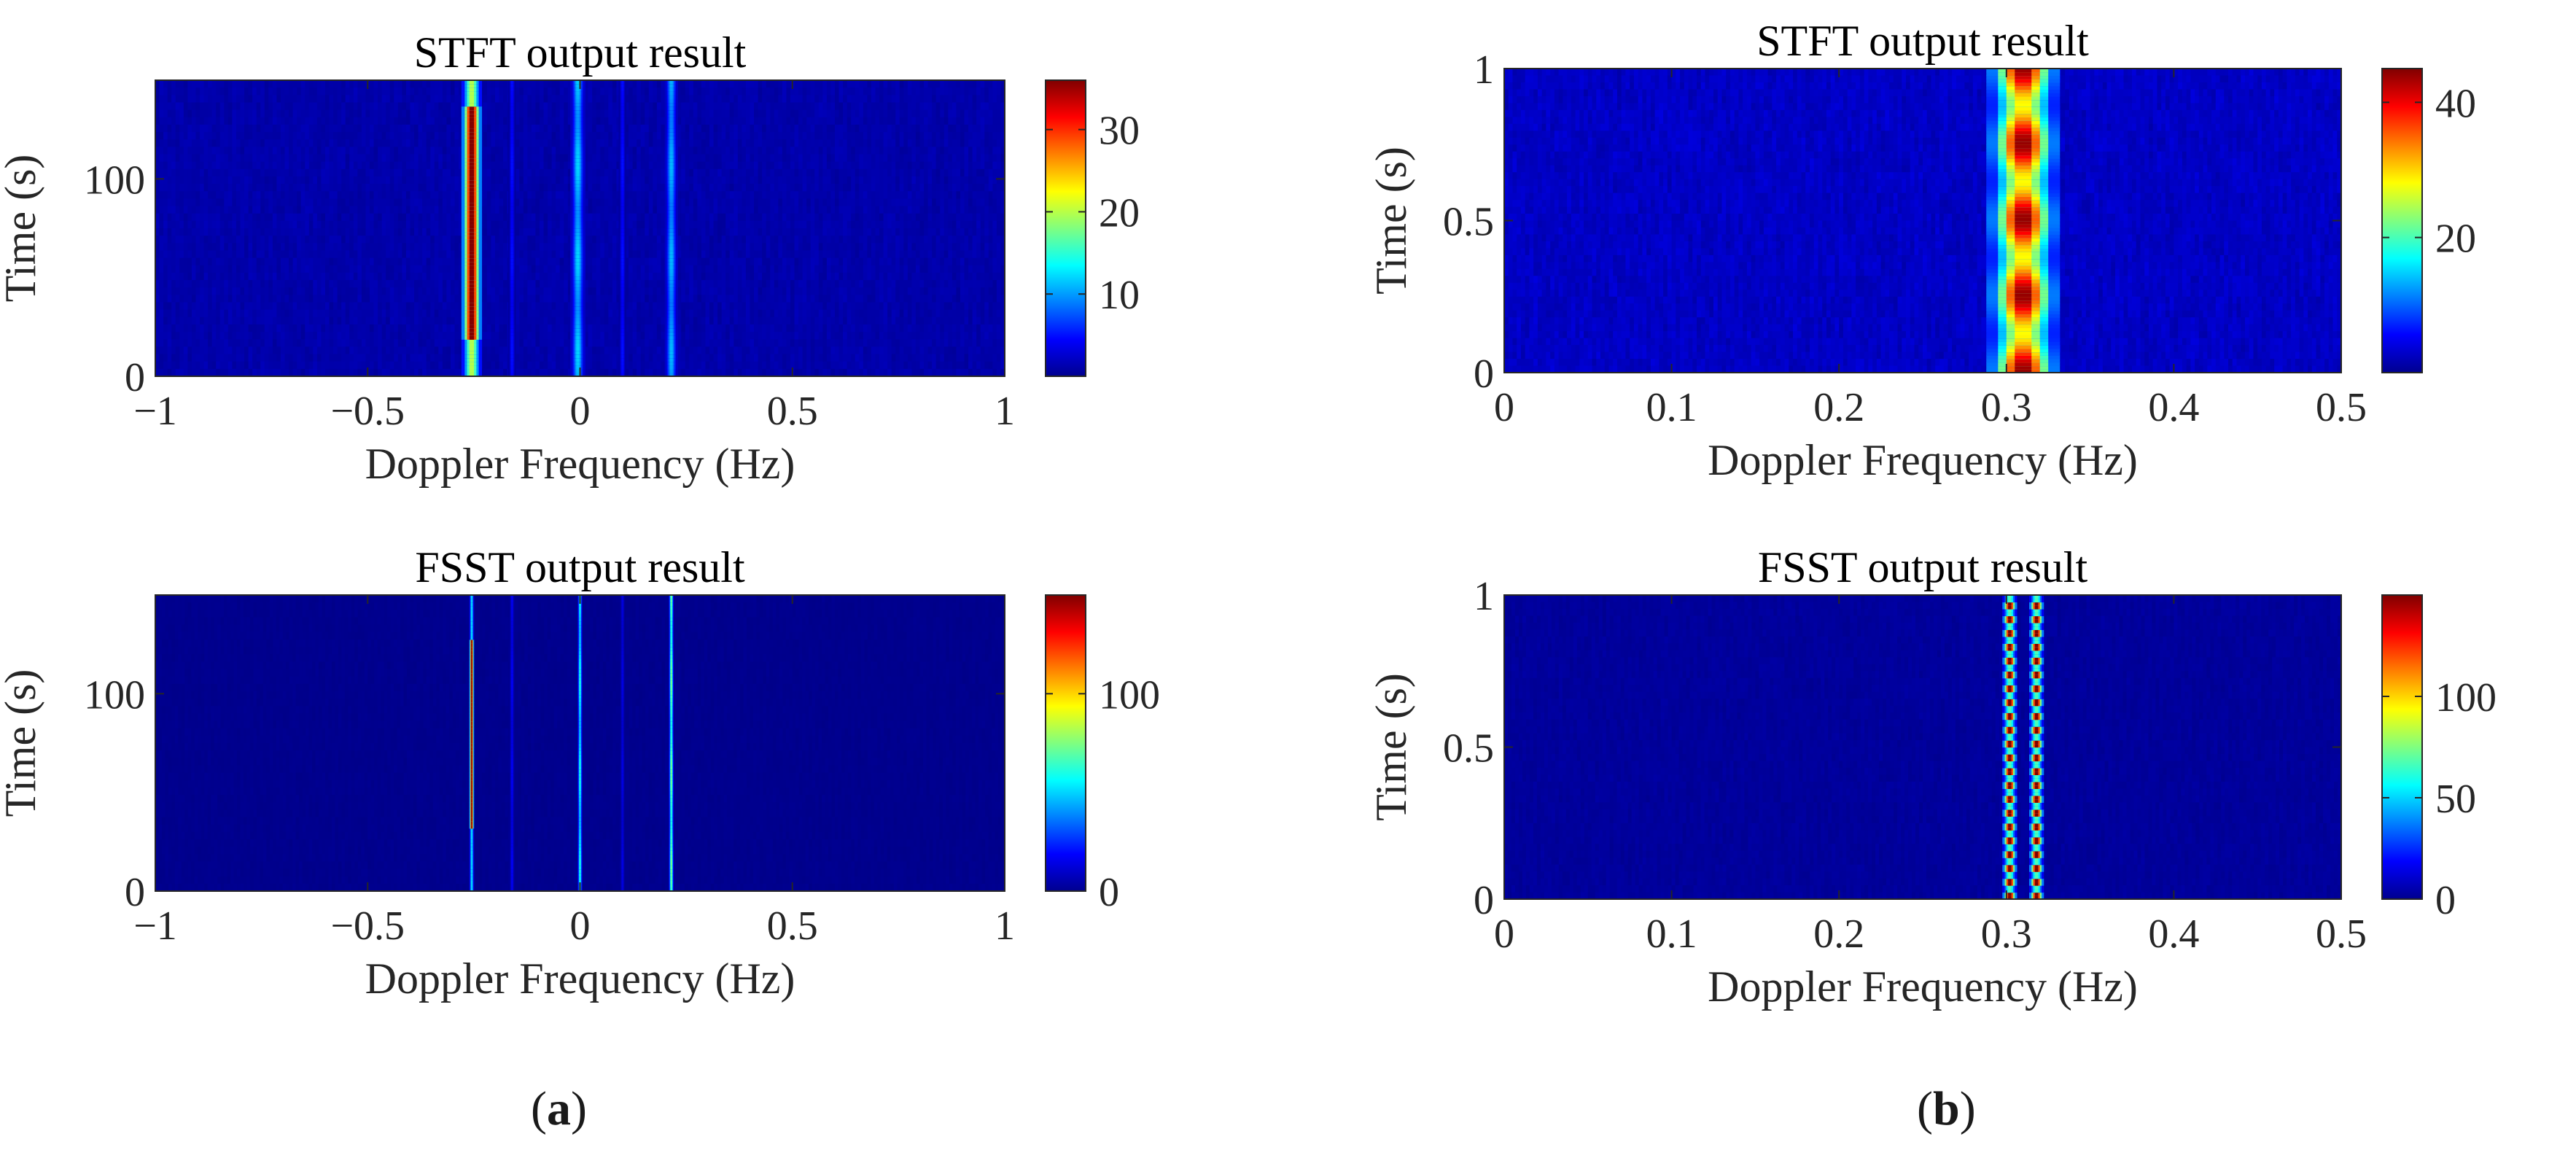 The width and height of the screenshot is (2576, 1166). What do you see at coordinates (1102, 754) in the screenshot?
I see `colorbar: 0 100` at bounding box center [1102, 754].